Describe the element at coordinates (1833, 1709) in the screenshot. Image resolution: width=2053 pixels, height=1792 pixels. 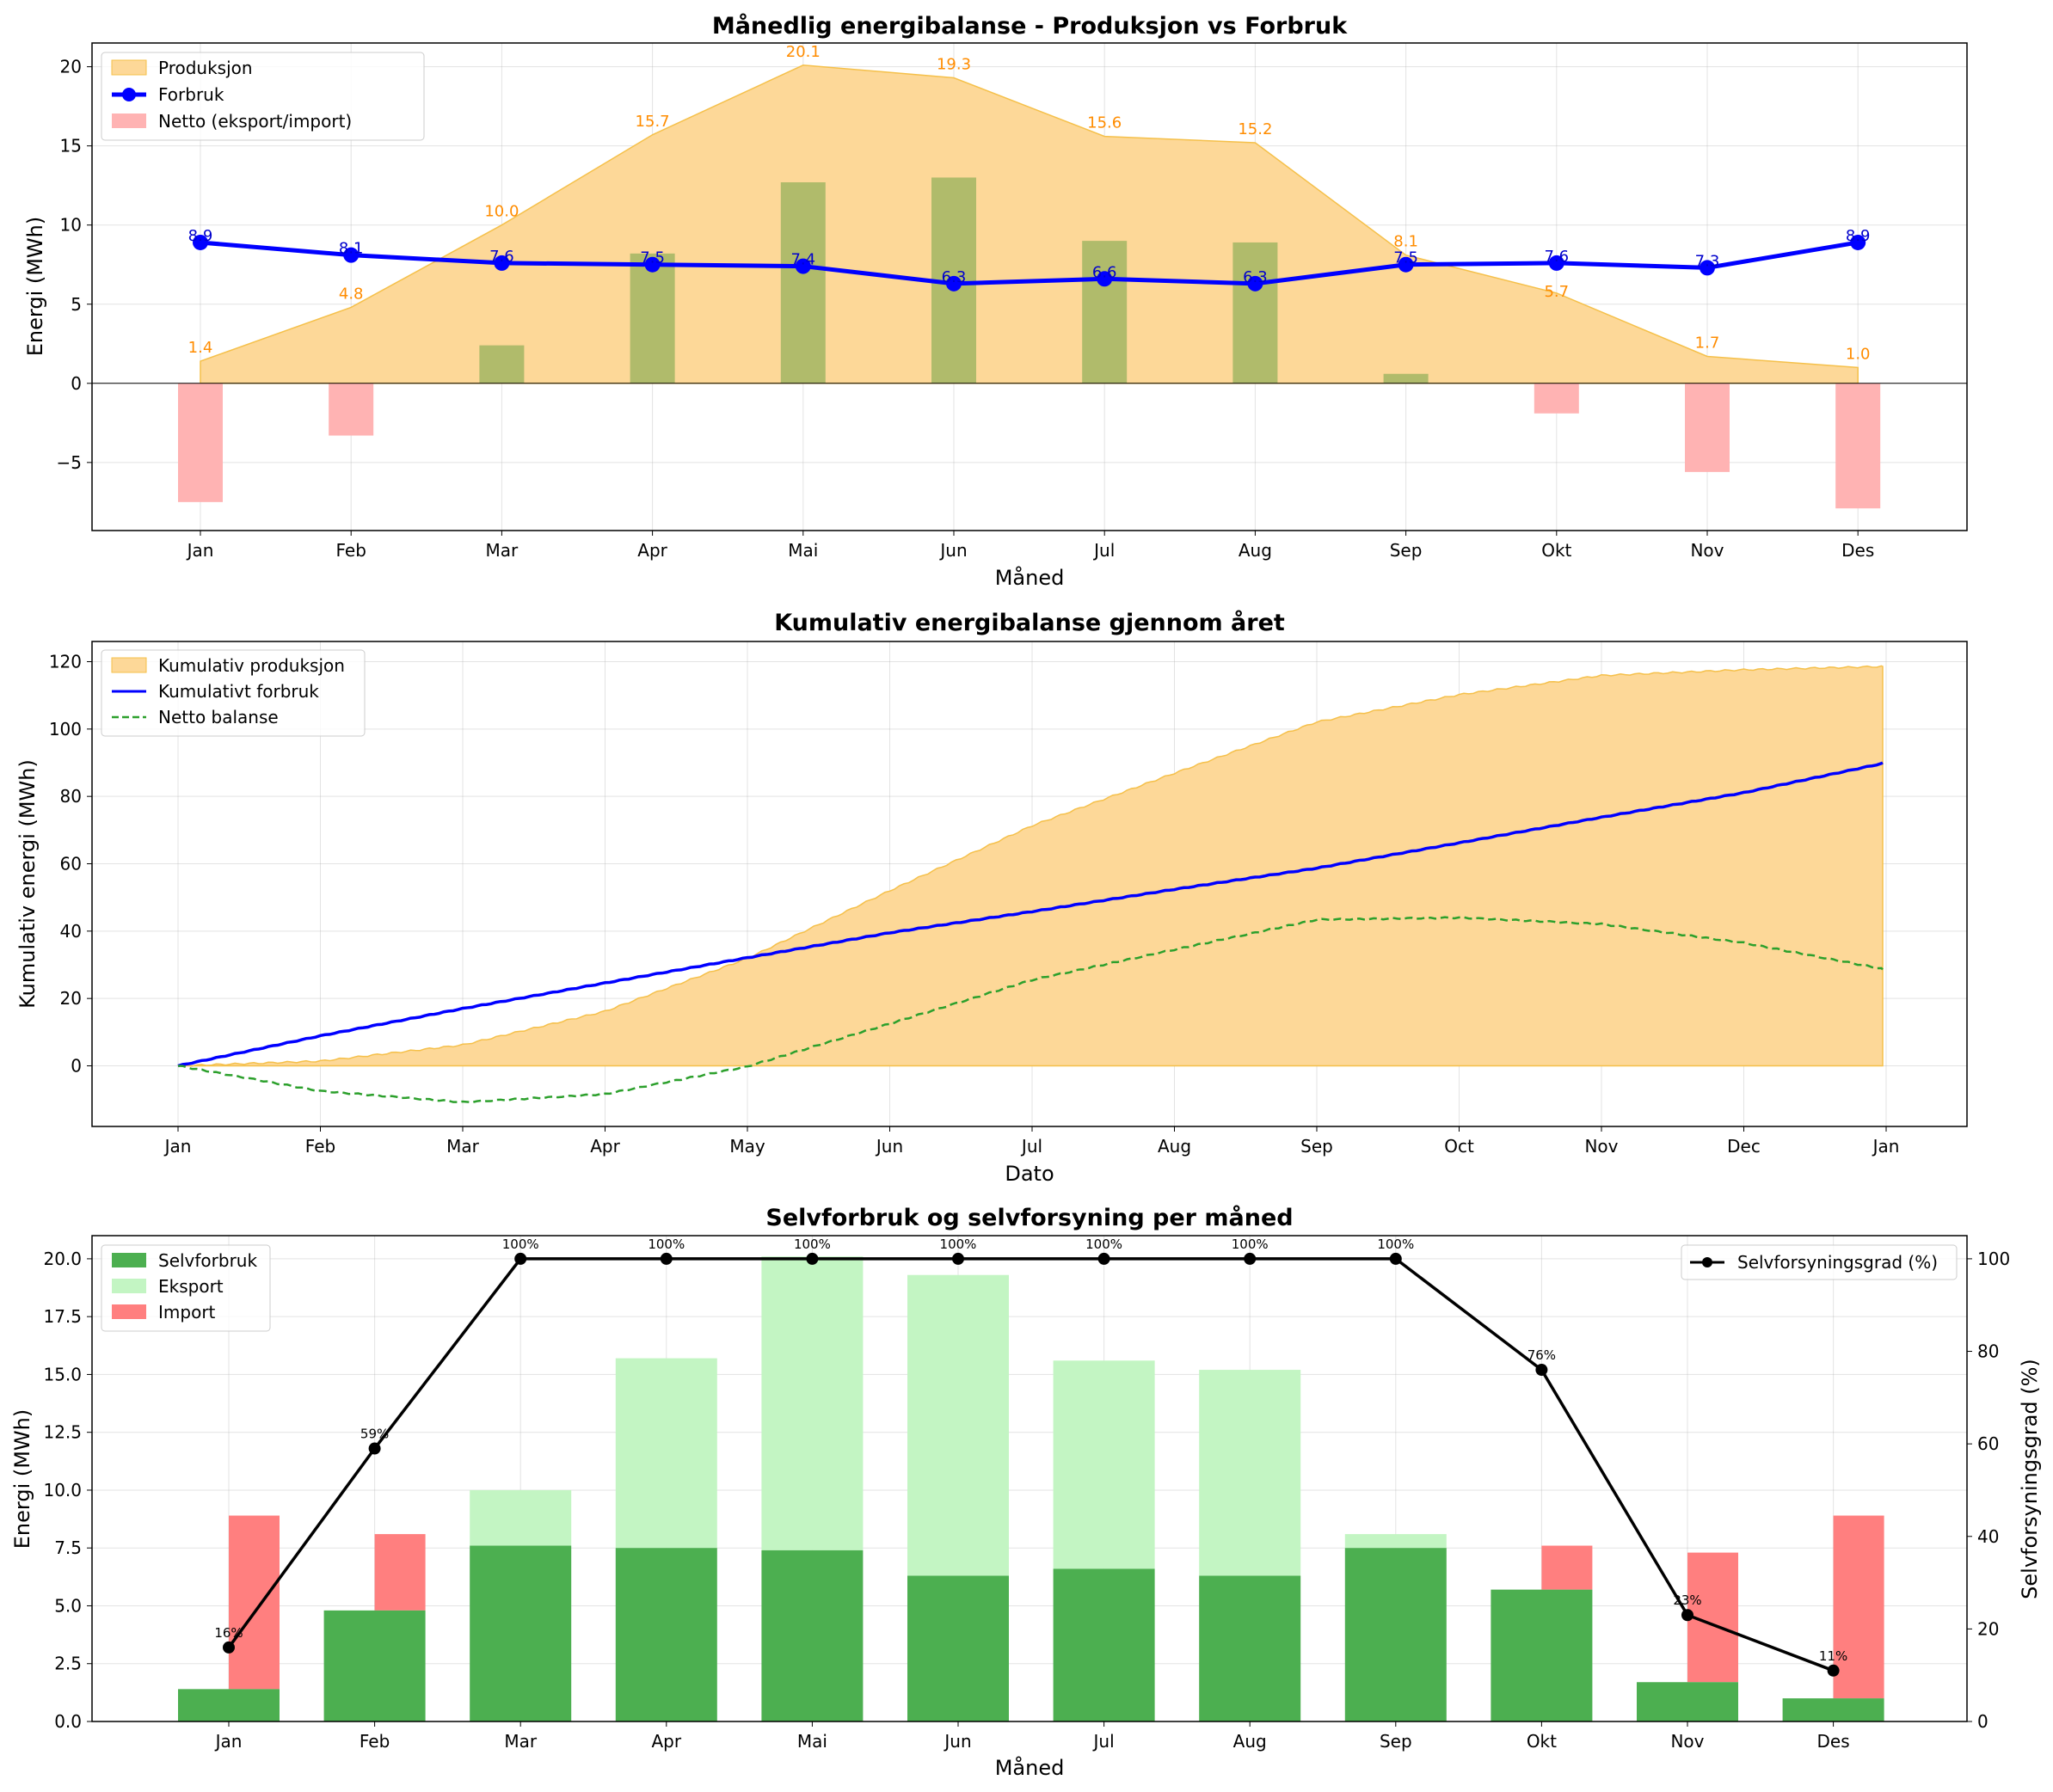
I see `self-consumption-bar-Des` at that location.